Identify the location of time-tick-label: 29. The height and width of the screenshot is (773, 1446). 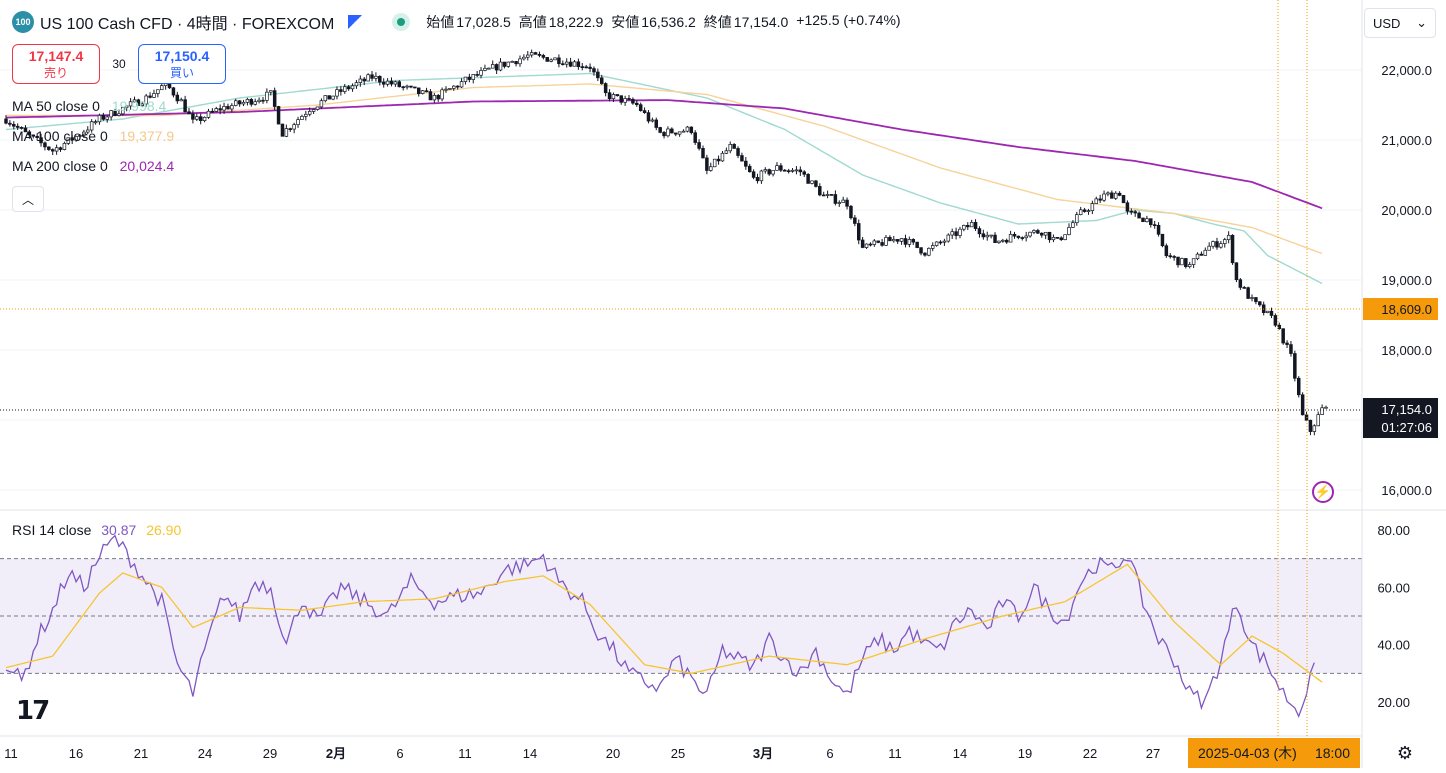
(270, 753).